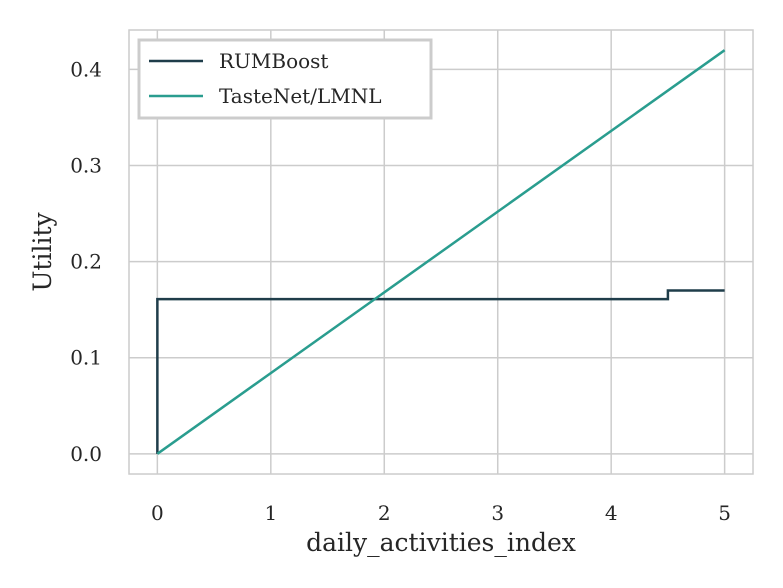 The image size is (783, 588). I want to click on y-tick-label: 0.3, so click(86, 166).